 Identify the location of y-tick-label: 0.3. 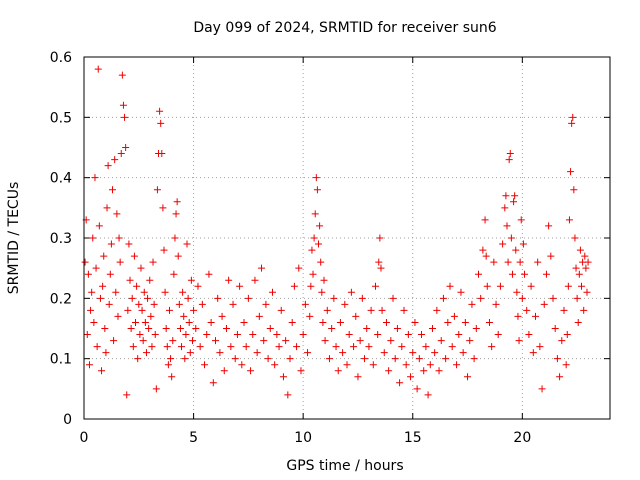
(61, 239).